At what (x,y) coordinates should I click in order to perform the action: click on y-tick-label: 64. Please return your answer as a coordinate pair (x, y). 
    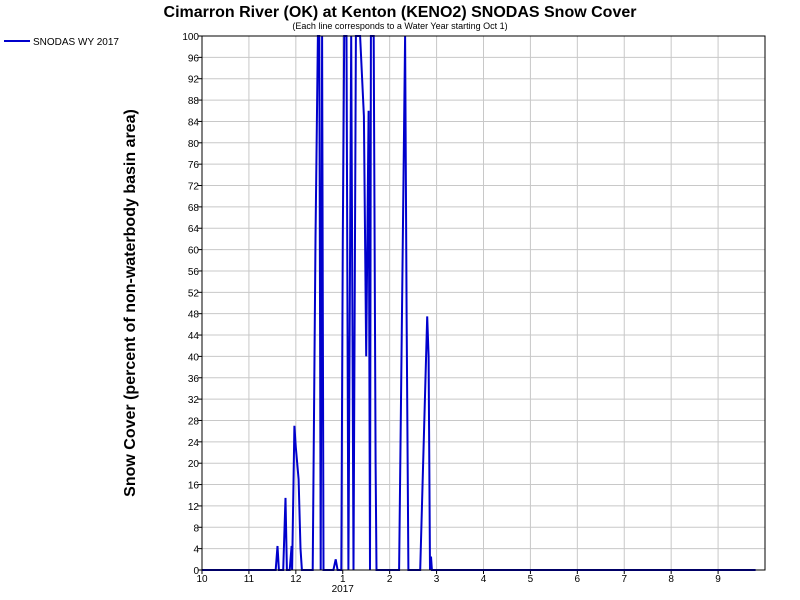
    Looking at the image, I should click on (194, 229).